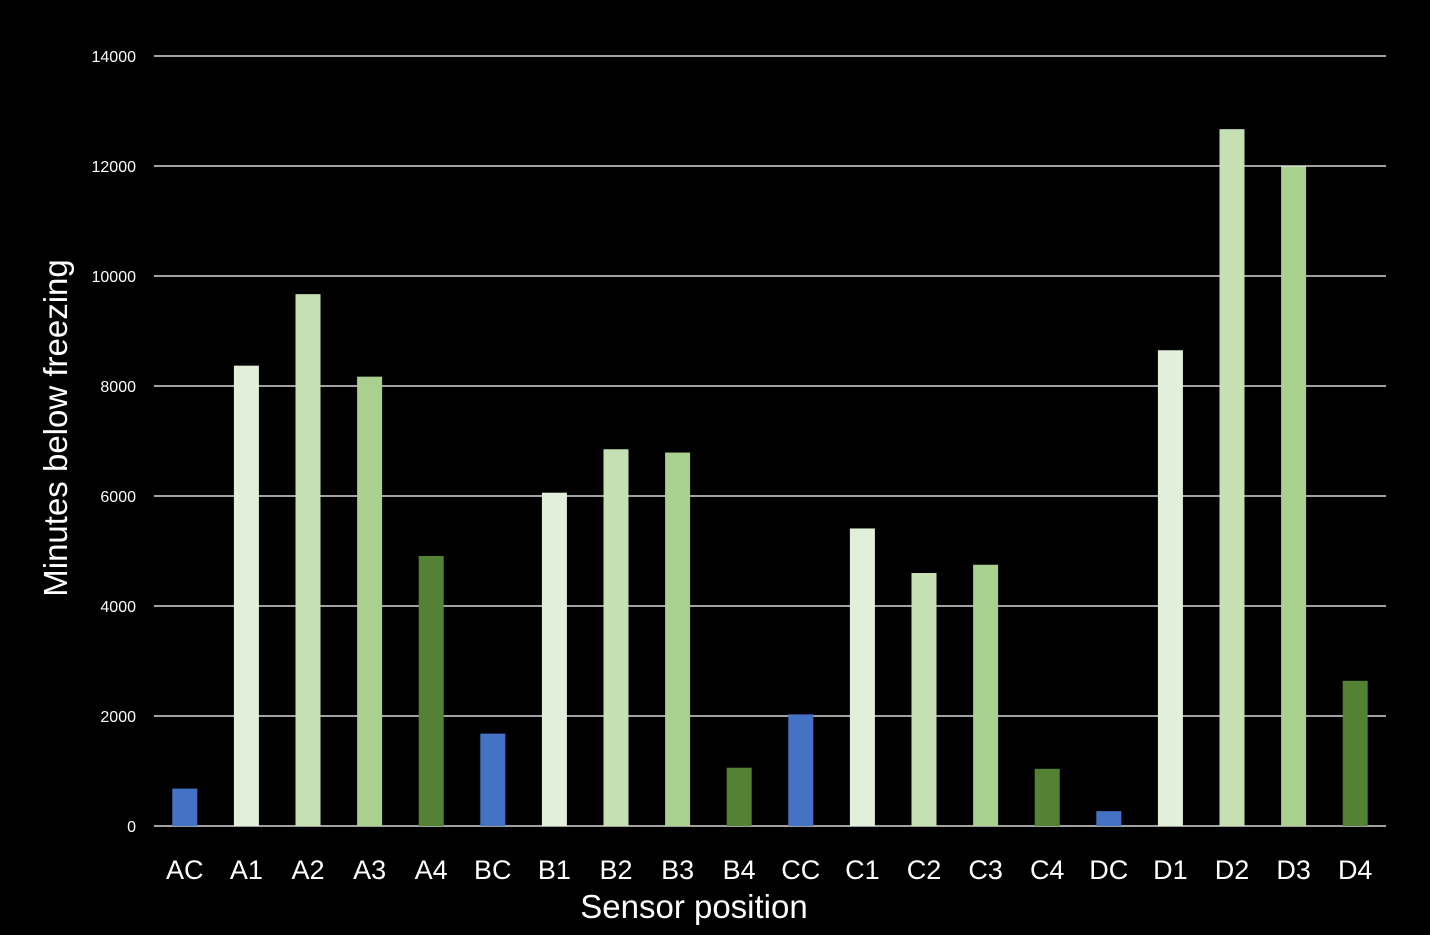  I want to click on x-axis-title: Sensor position, so click(693, 906).